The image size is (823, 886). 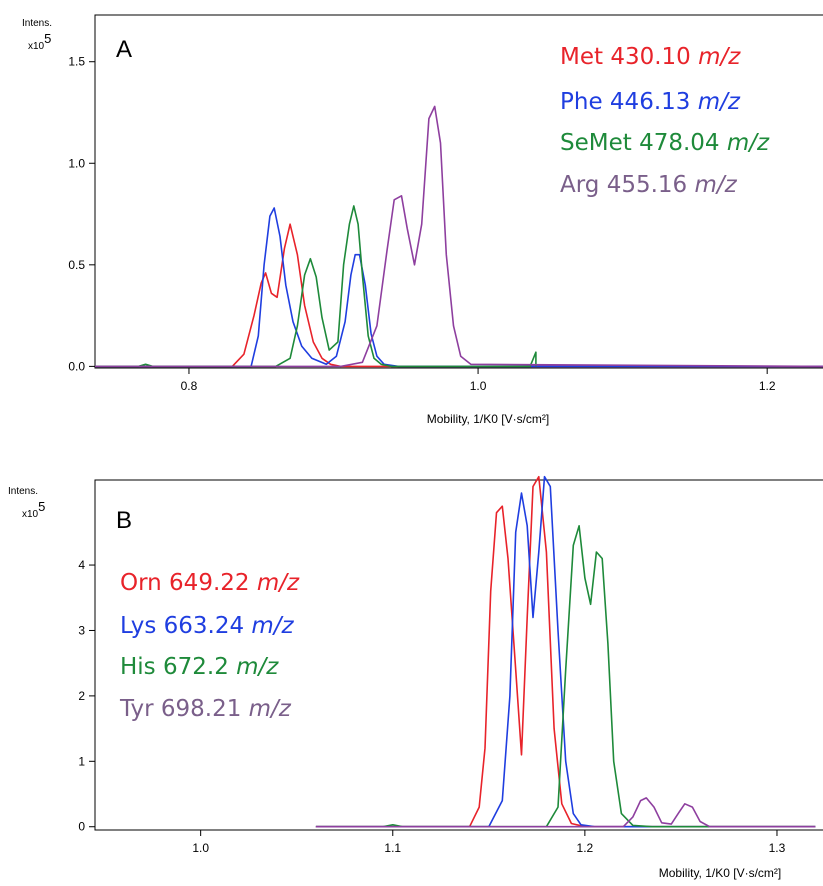 I want to click on legend-a-met: Met 430.10 m/z, so click(x=650, y=57).